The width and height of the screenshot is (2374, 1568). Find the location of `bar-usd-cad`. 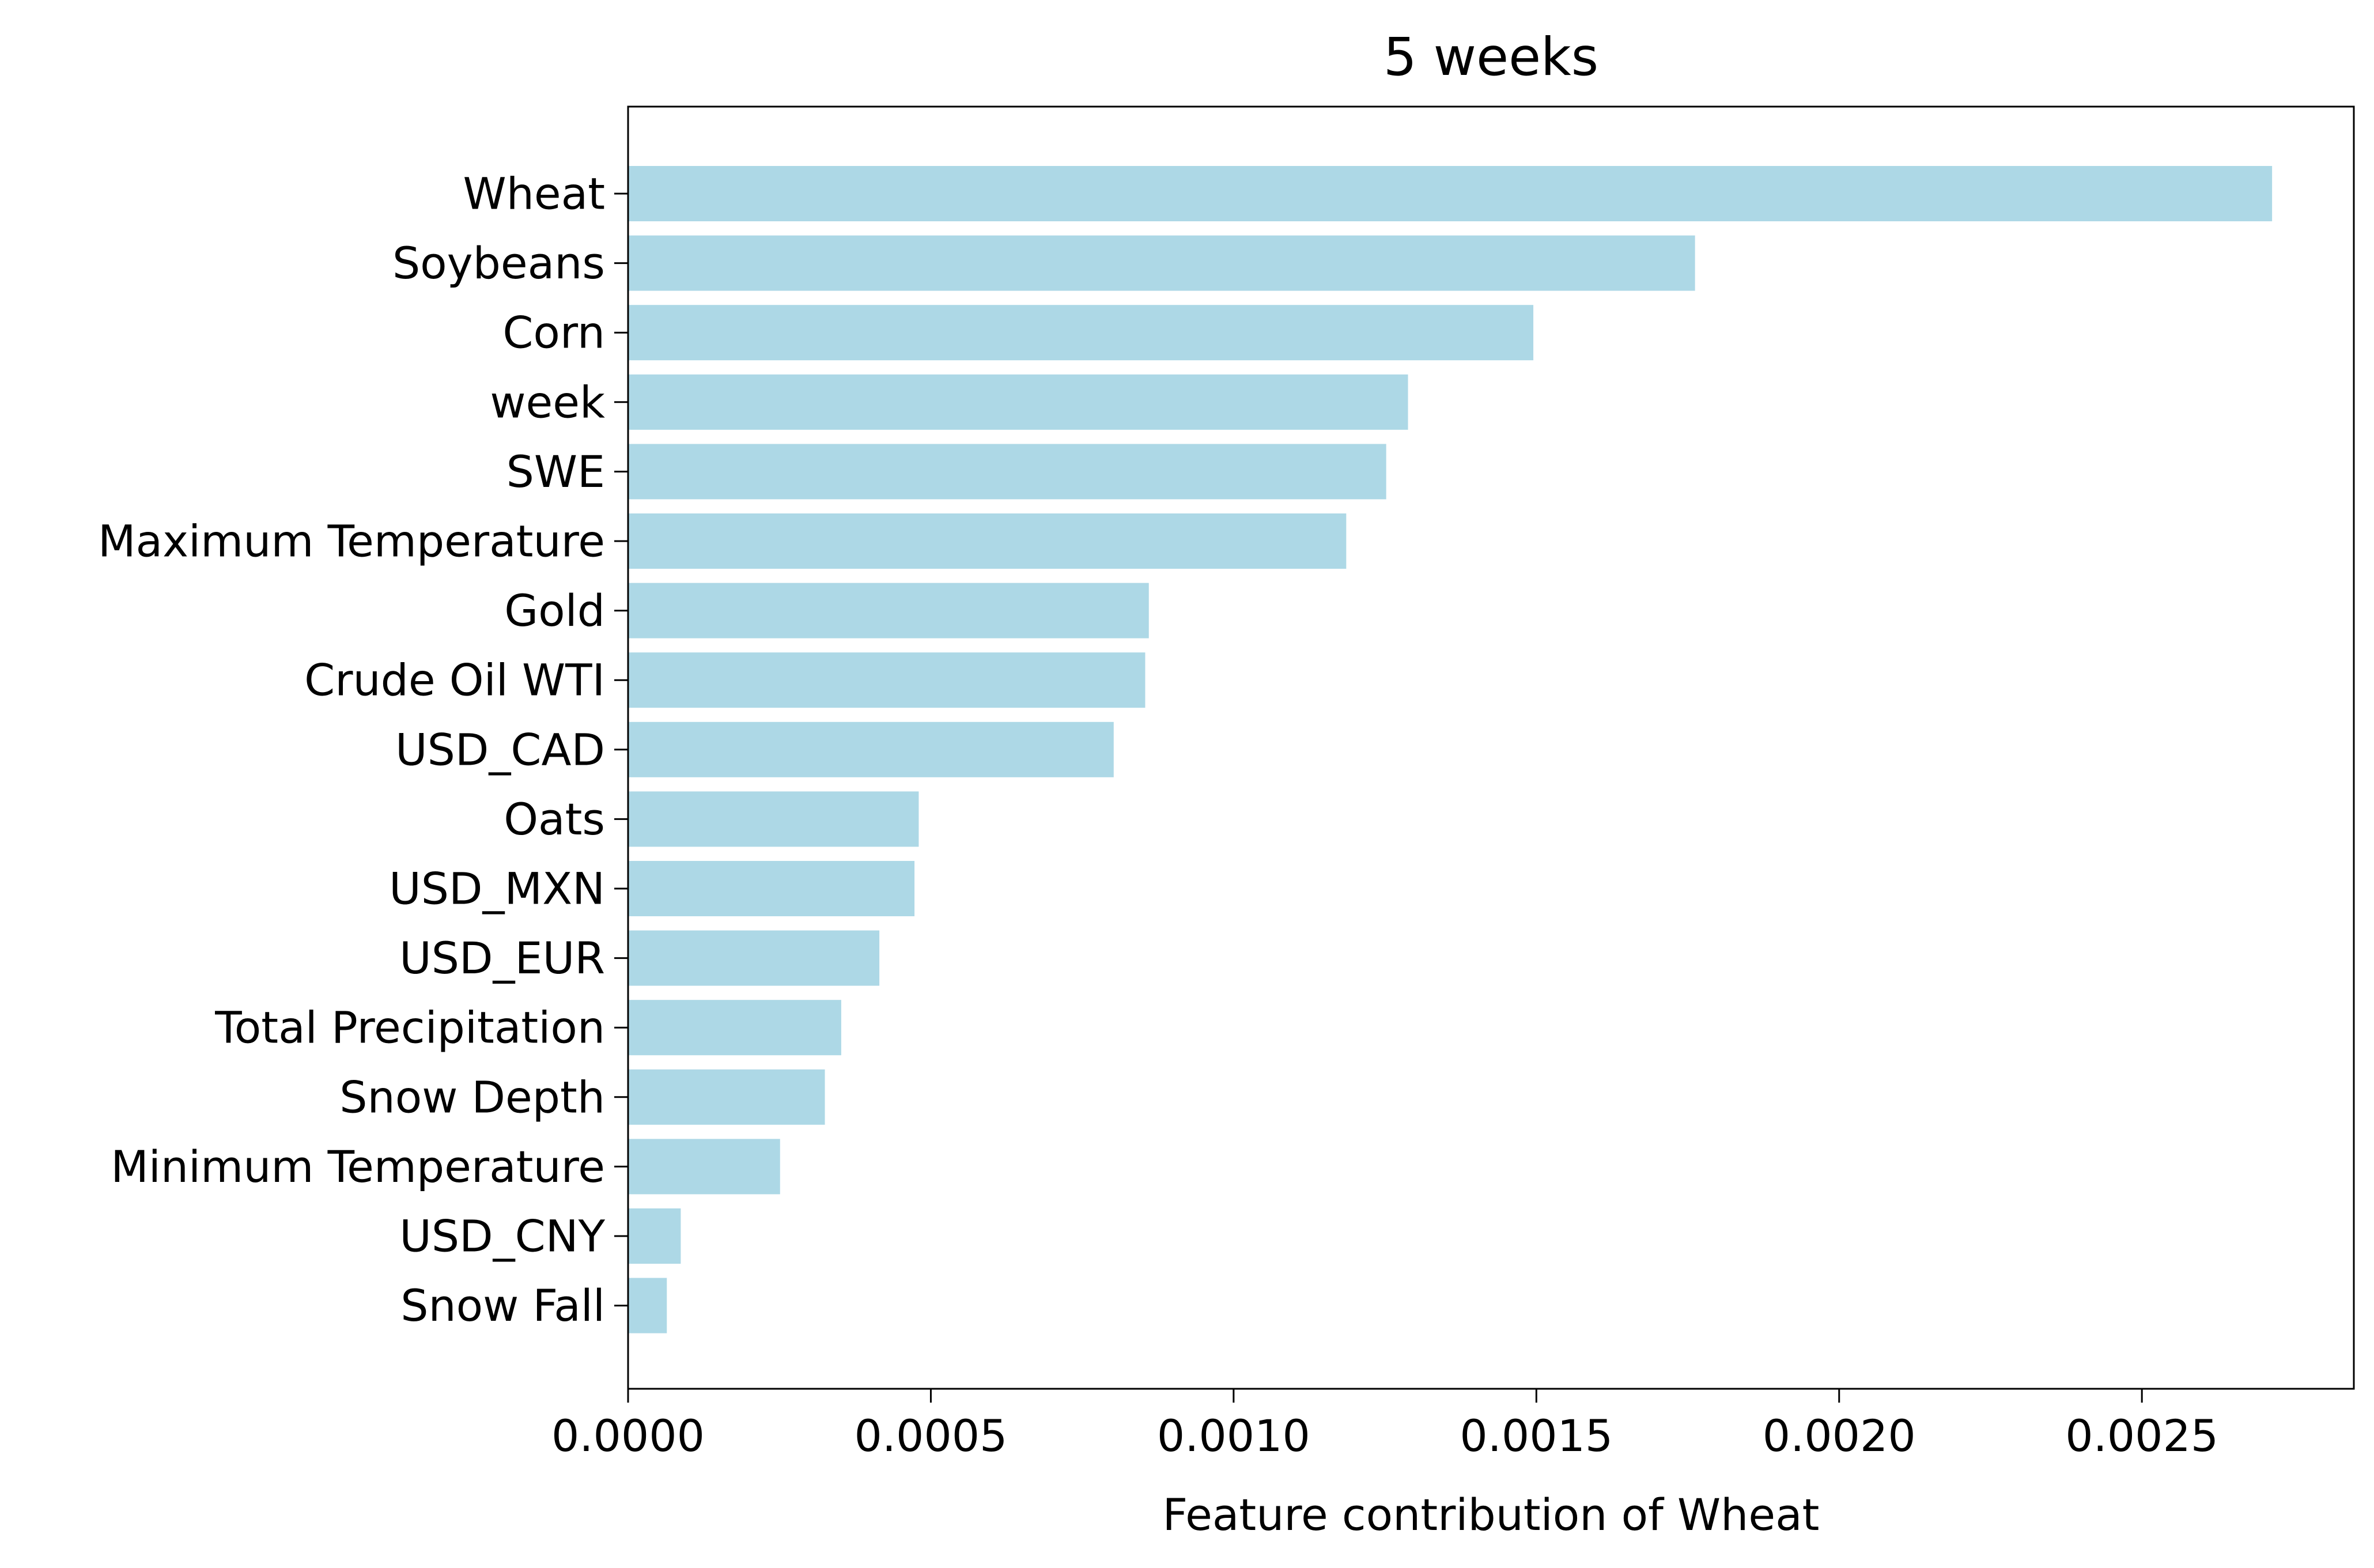

bar-usd-cad is located at coordinates (871, 749).